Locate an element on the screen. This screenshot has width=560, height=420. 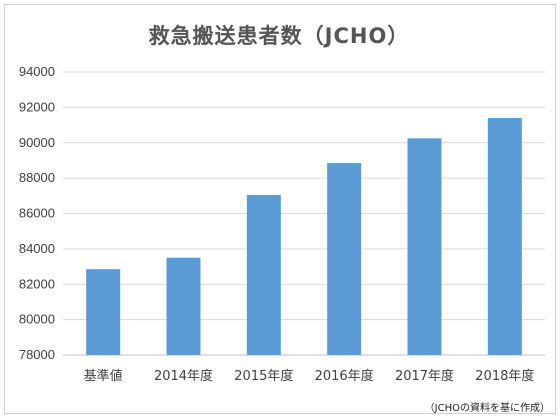
x-category-label: 2017年度 is located at coordinates (424, 376).